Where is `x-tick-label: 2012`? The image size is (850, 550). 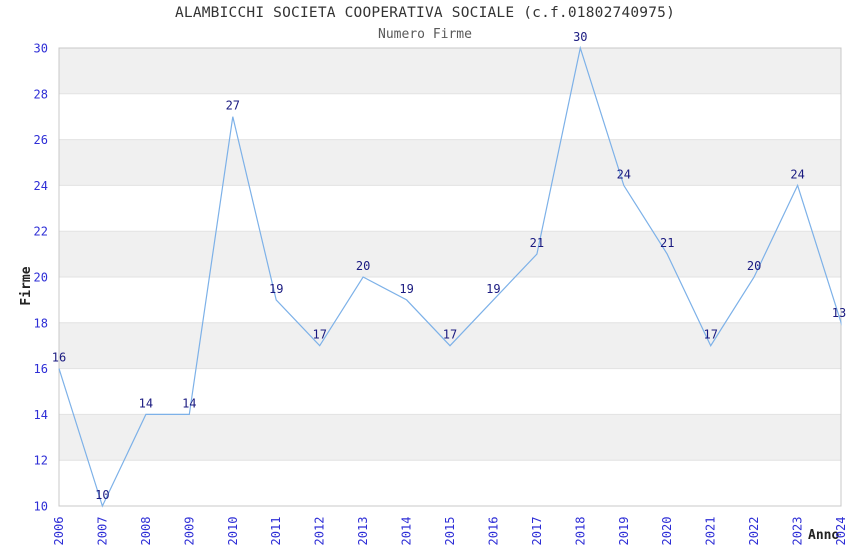
x-tick-label: 2012 is located at coordinates (320, 531).